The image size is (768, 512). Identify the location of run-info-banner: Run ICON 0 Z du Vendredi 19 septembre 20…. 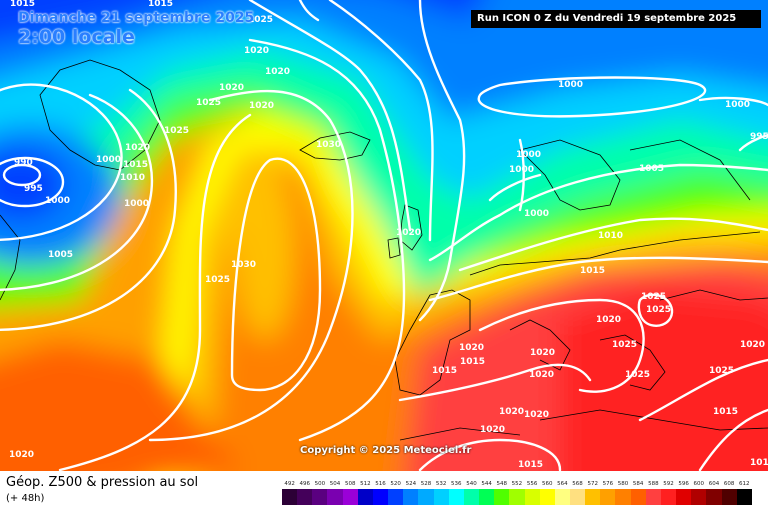
(616, 19).